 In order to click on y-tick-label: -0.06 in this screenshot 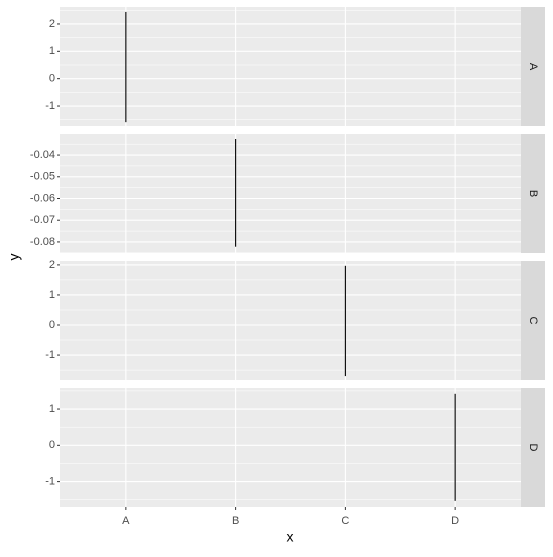, I will do `click(42, 198)`.